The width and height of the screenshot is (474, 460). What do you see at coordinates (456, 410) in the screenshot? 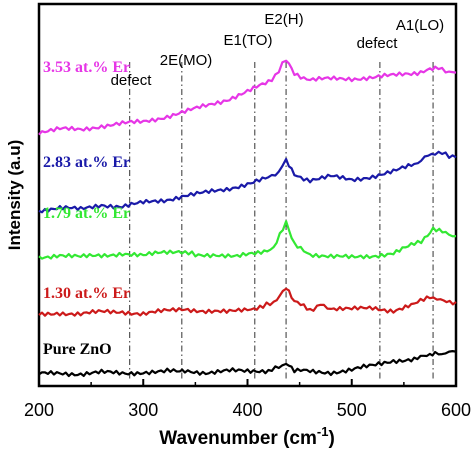
I see `x-tick-label: 600` at bounding box center [456, 410].